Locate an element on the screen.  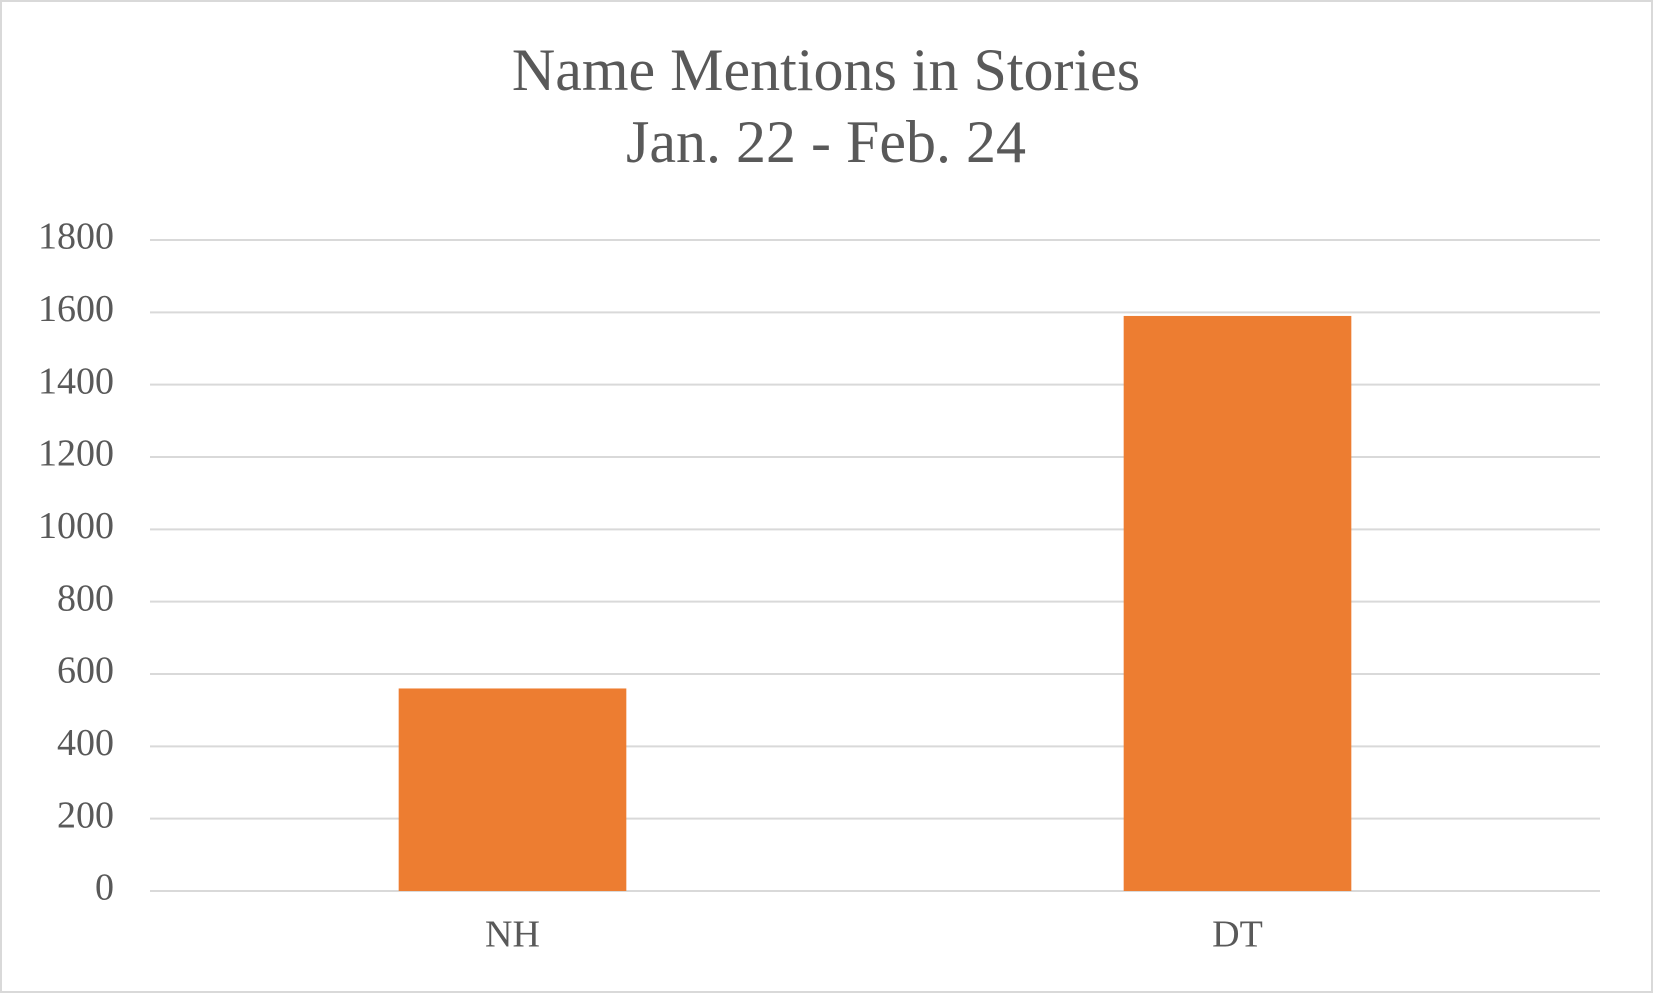
x-tick-label: DT is located at coordinates (1237, 935).